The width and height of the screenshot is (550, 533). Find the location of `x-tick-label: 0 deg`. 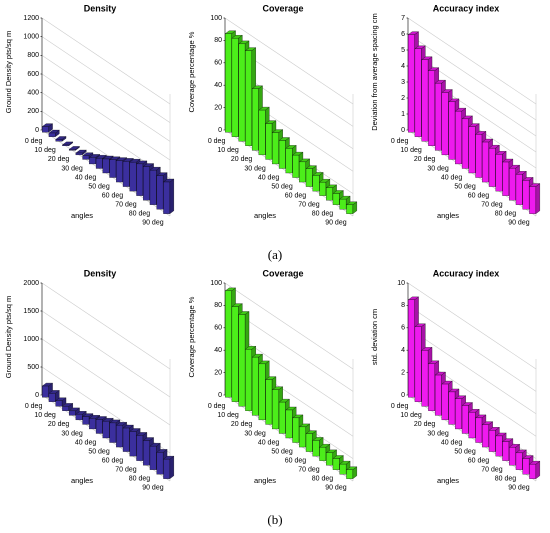

x-tick-label: 0 deg is located at coordinates (34, 141).